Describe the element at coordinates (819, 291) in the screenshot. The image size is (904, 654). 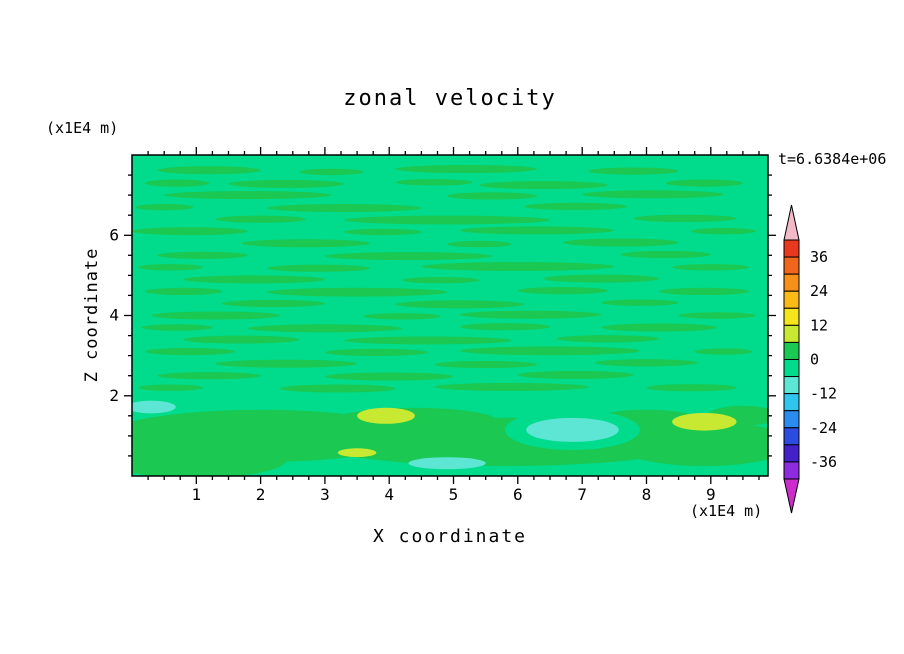
I see `colorbar-label: 24` at that location.